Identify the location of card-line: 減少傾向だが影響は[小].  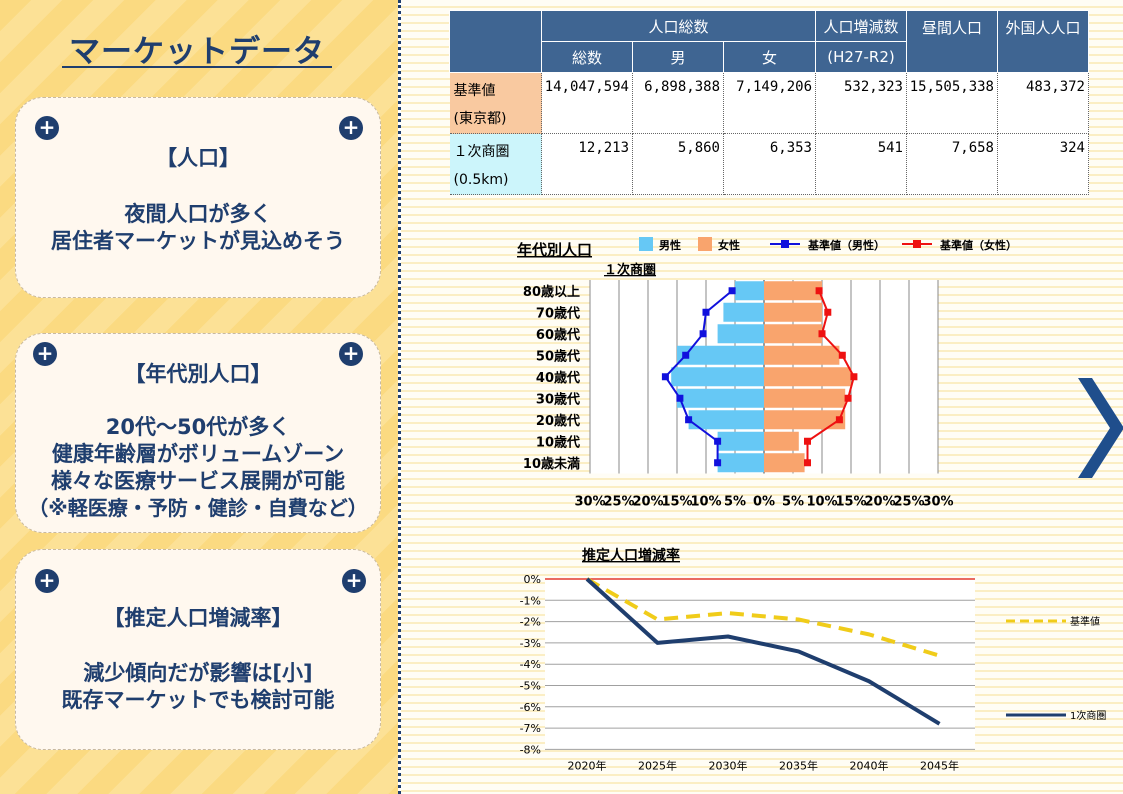
(198, 673).